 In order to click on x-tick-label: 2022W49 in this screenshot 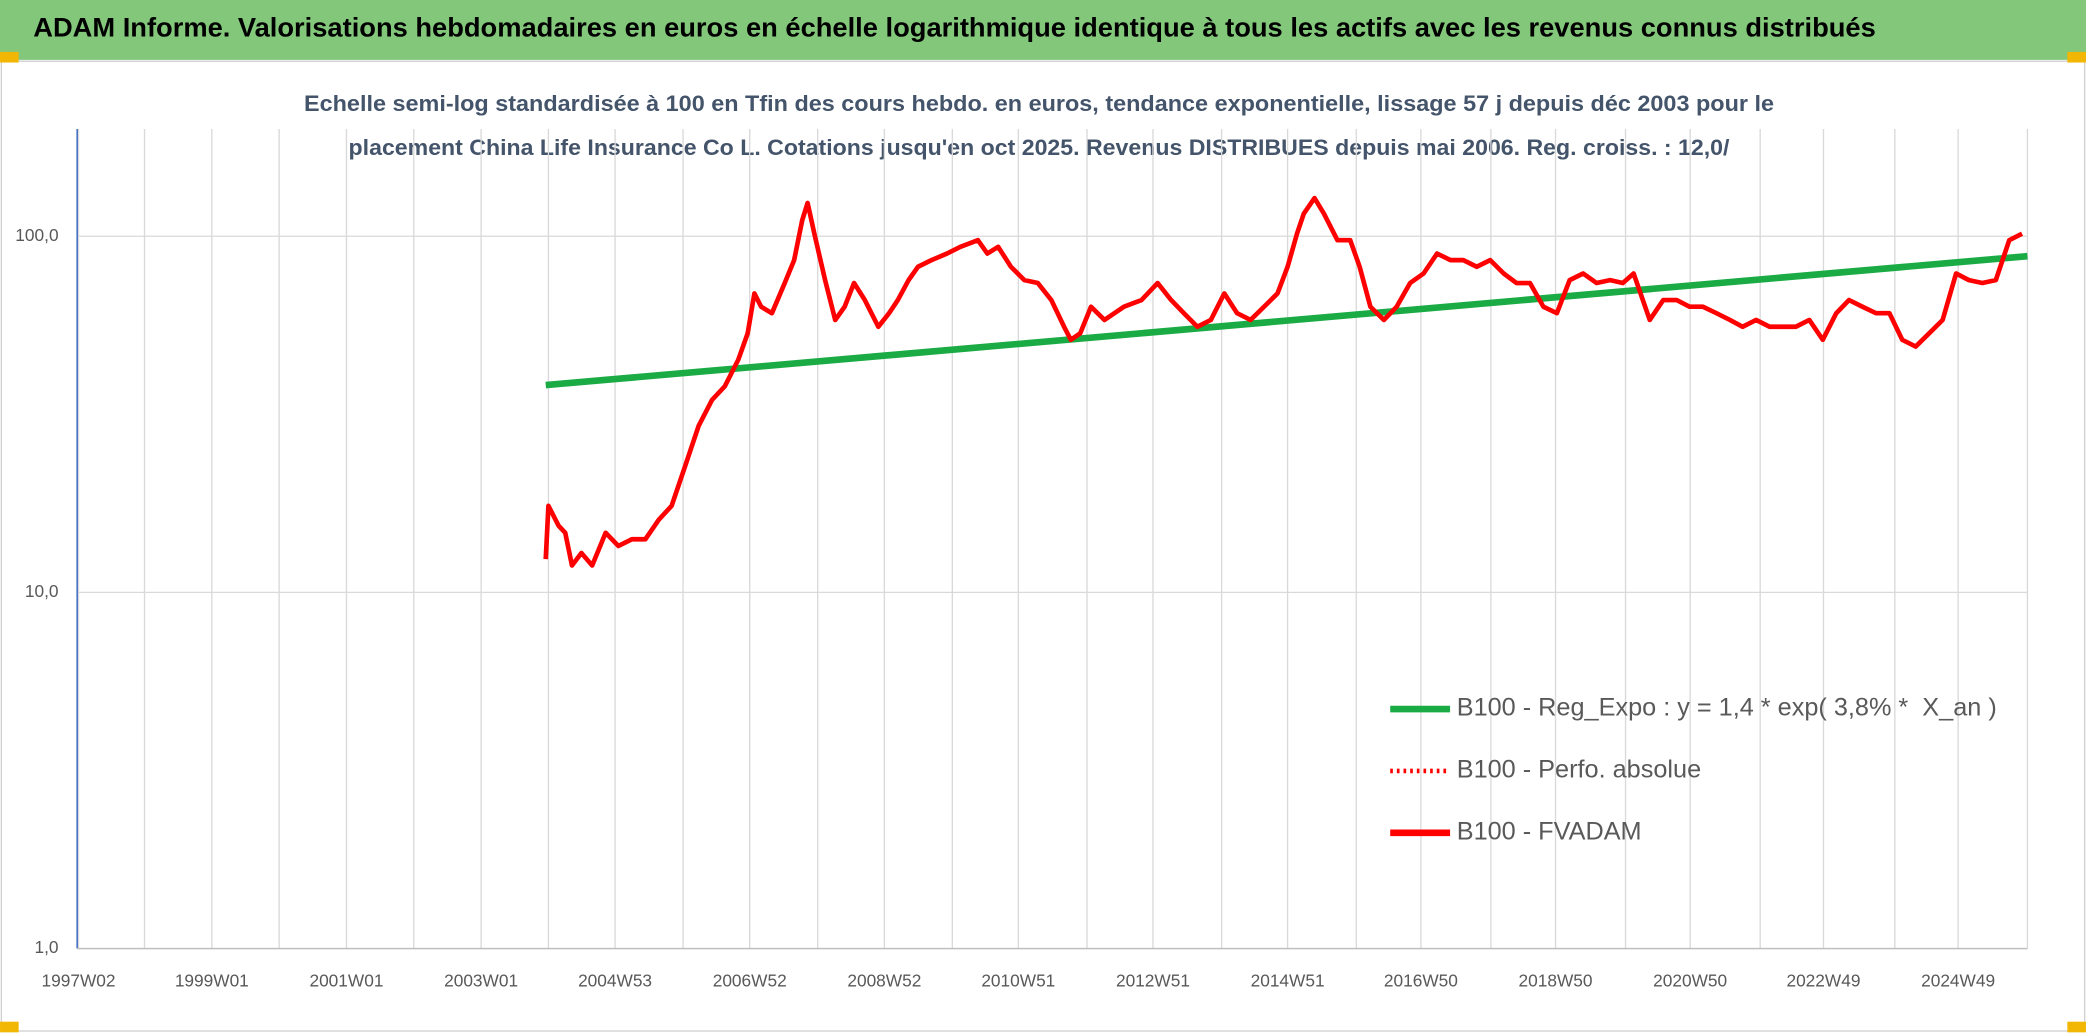, I will do `click(1823, 980)`.